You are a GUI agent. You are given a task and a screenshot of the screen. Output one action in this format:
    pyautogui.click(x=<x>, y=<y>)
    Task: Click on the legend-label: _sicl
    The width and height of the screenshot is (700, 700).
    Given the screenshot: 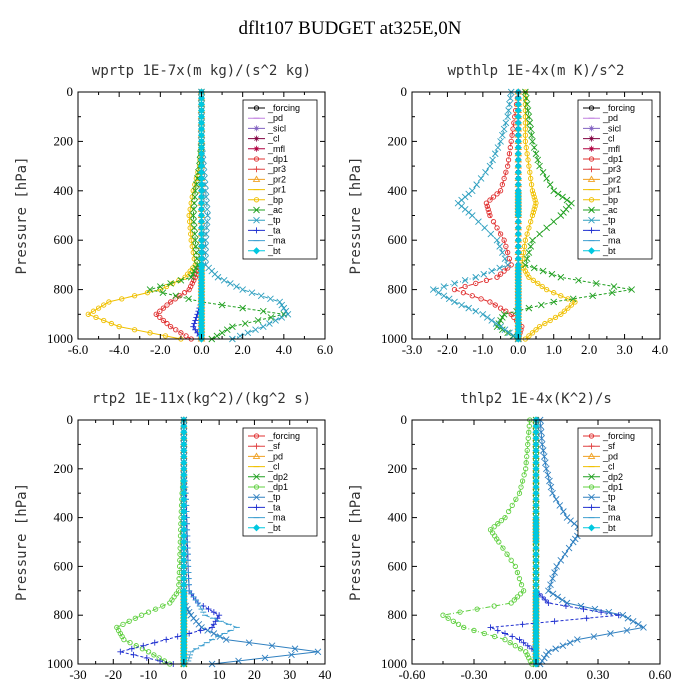 What is the action you would take?
    pyautogui.click(x=611, y=128)
    